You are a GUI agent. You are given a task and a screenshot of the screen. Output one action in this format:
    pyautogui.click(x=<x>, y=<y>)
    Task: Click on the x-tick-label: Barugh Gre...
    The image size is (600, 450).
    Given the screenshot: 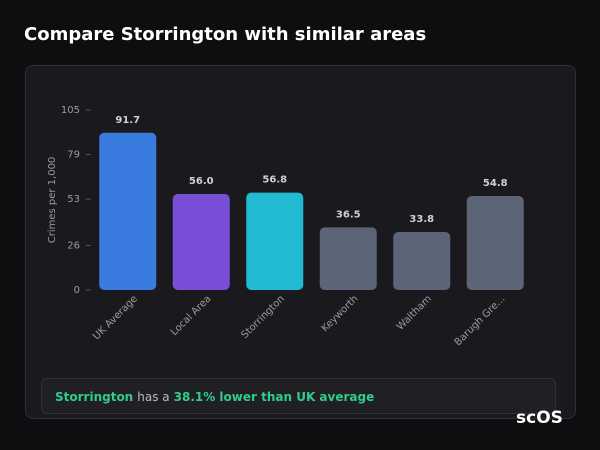 What is the action you would take?
    pyautogui.click(x=480, y=320)
    